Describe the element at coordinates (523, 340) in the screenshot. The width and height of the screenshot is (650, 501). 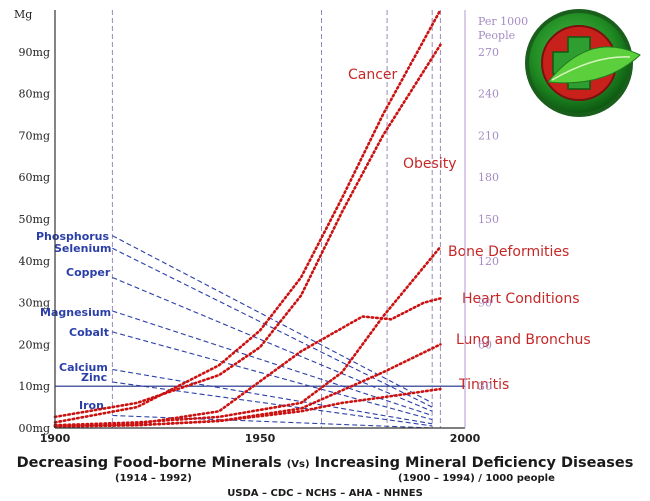
I see `label-lung-and-bronchus: Lung and Bronchus` at that location.